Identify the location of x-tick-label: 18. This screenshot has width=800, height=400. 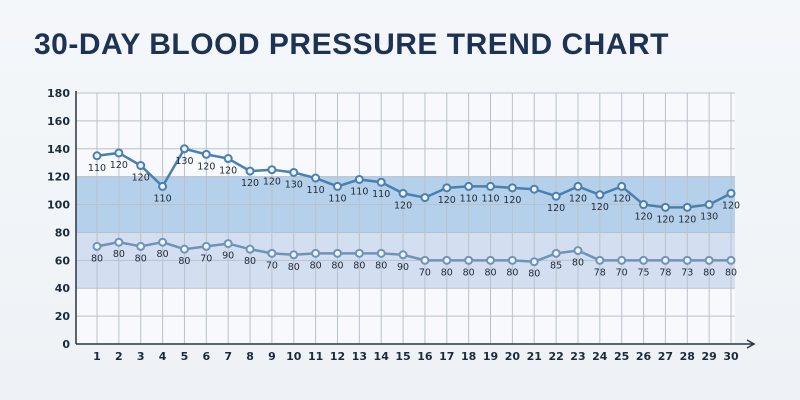
(468, 356).